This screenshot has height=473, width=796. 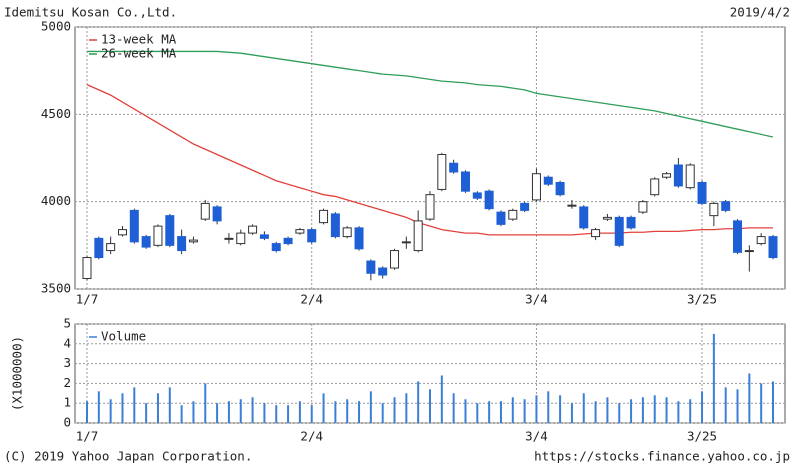 I want to click on x-tick-label: 3/4, so click(x=536, y=436).